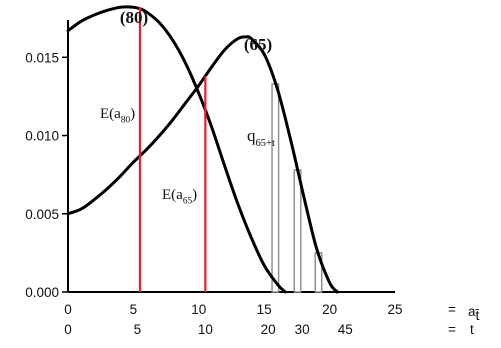 This screenshot has width=501, height=348. What do you see at coordinates (345, 329) in the screenshot?
I see `x-tick-label-t: 45` at bounding box center [345, 329].